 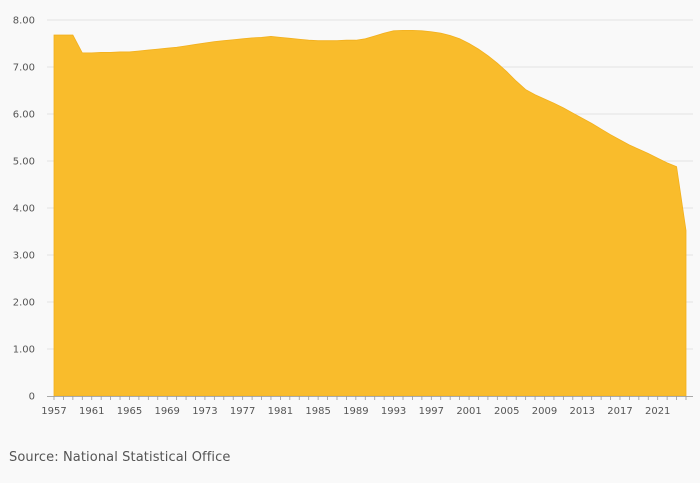 What do you see at coordinates (129, 411) in the screenshot?
I see `x-tick-label: 1965` at bounding box center [129, 411].